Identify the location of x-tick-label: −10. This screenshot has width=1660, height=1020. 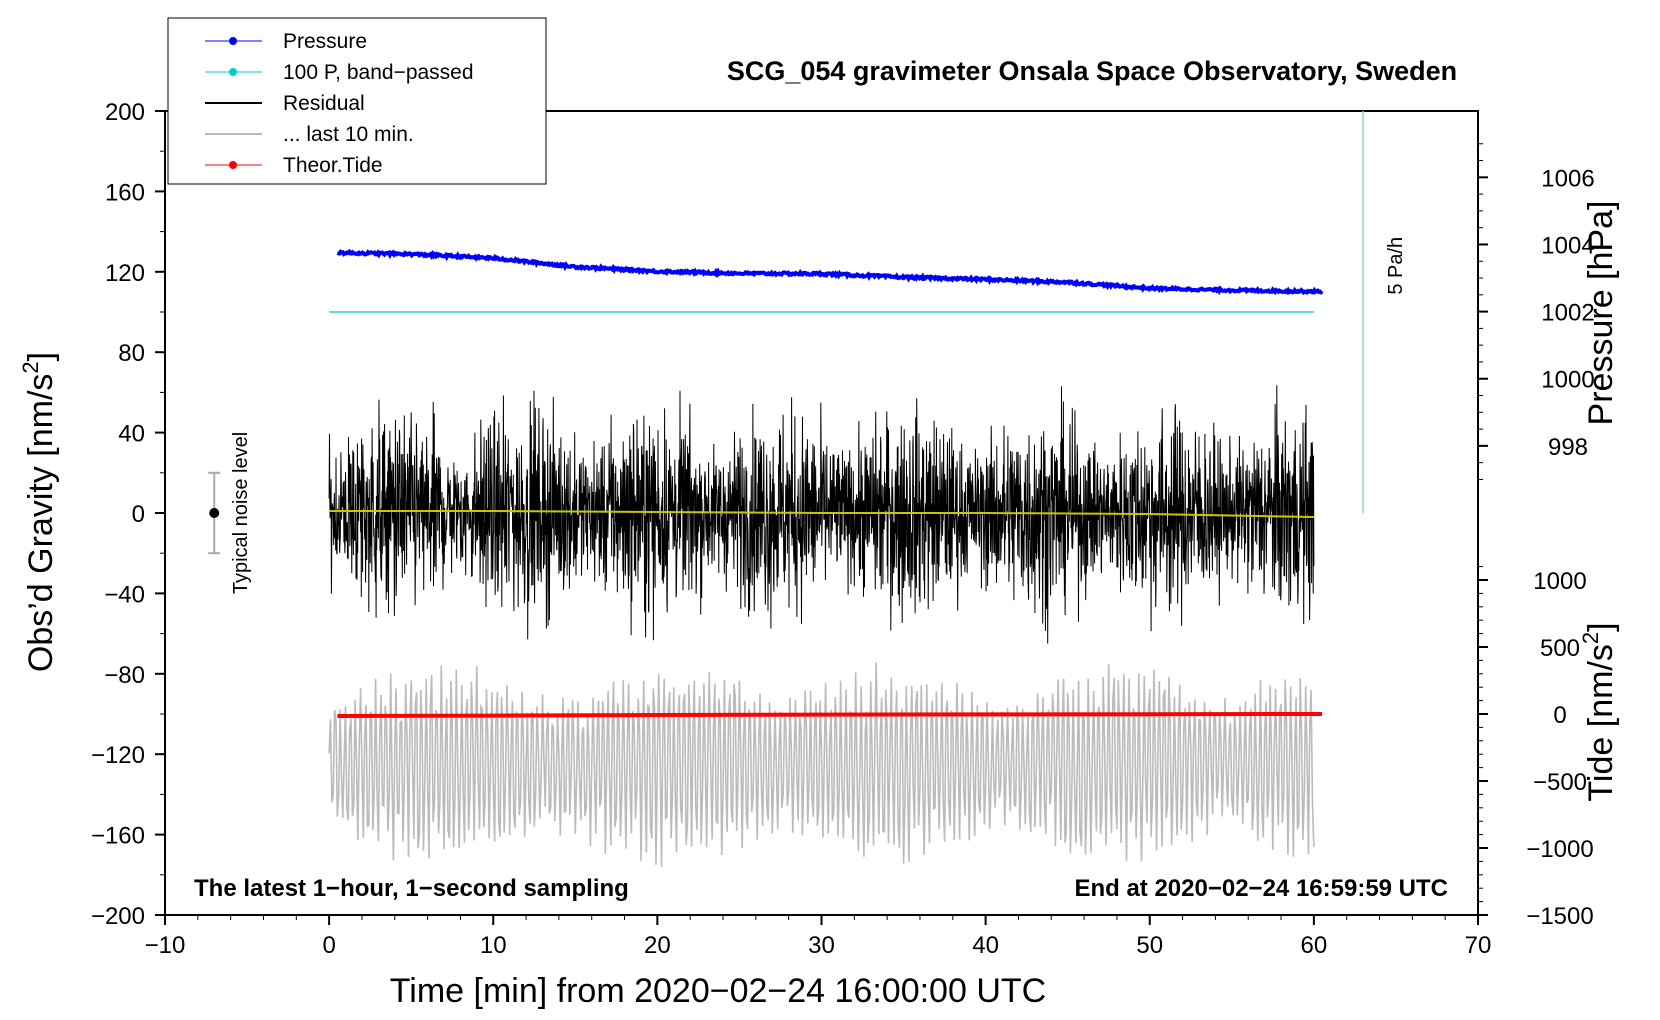
(165, 945).